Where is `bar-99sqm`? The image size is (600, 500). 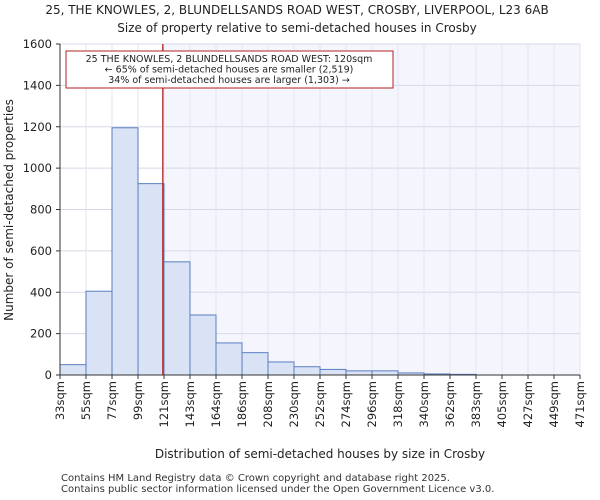 bar-99sqm is located at coordinates (151, 279).